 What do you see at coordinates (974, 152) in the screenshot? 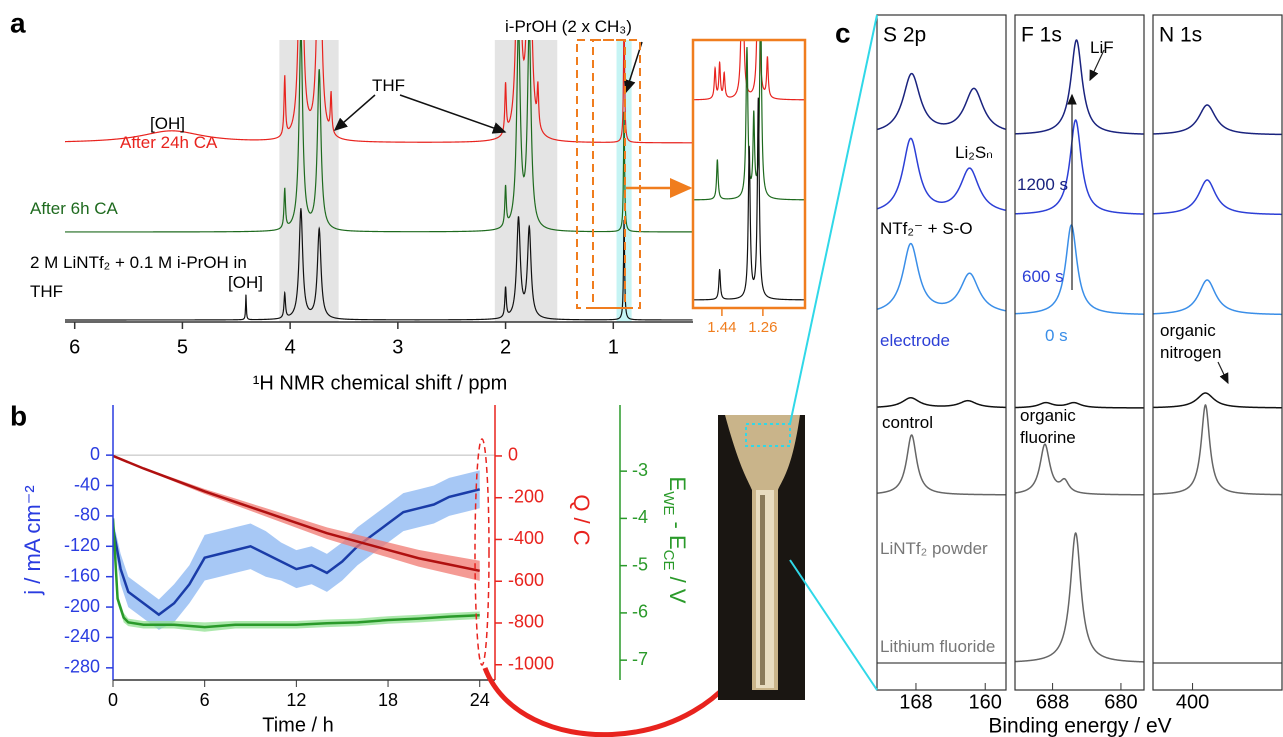
I see `annotation: Li₂Sₙ` at bounding box center [974, 152].